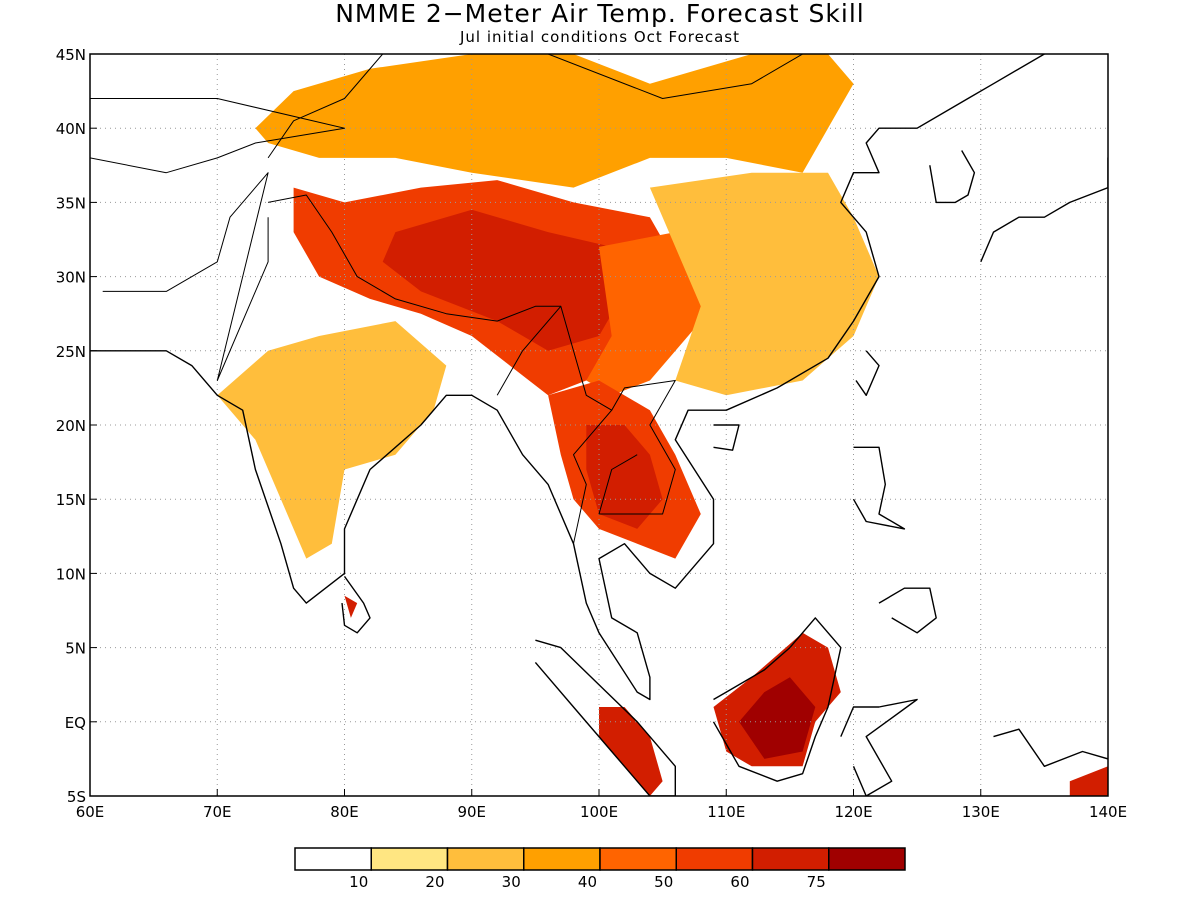 This screenshot has width=1200, height=900. Describe the element at coordinates (981, 812) in the screenshot. I see `x-tick-label: 130E` at that location.